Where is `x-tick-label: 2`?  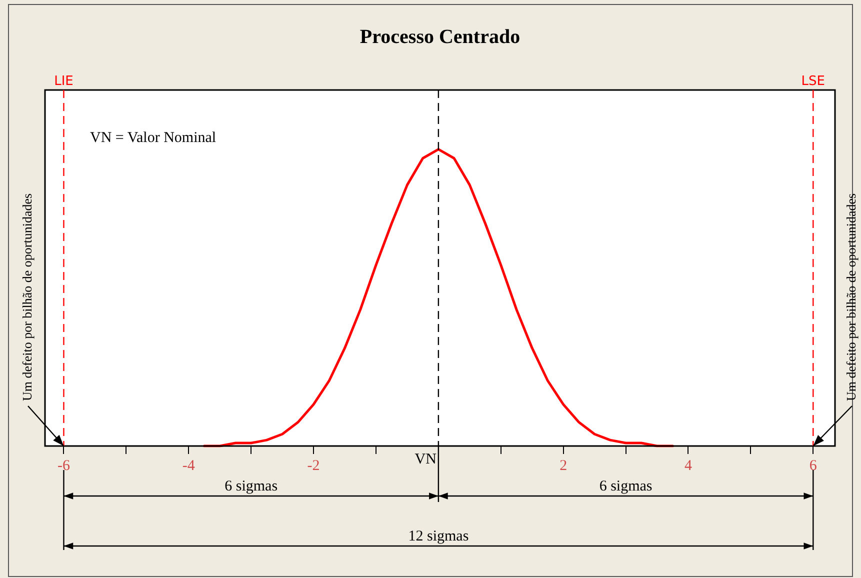 x-tick-label: 2 is located at coordinates (564, 466).